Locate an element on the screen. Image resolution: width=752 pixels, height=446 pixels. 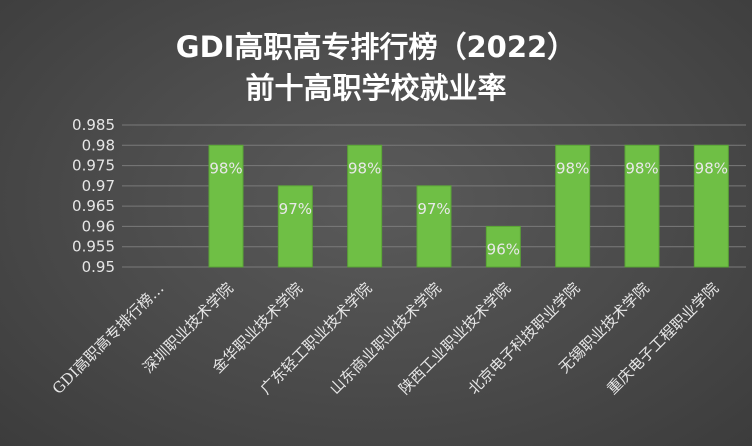
y-tick-label: 0.97 is located at coordinates (98, 186).